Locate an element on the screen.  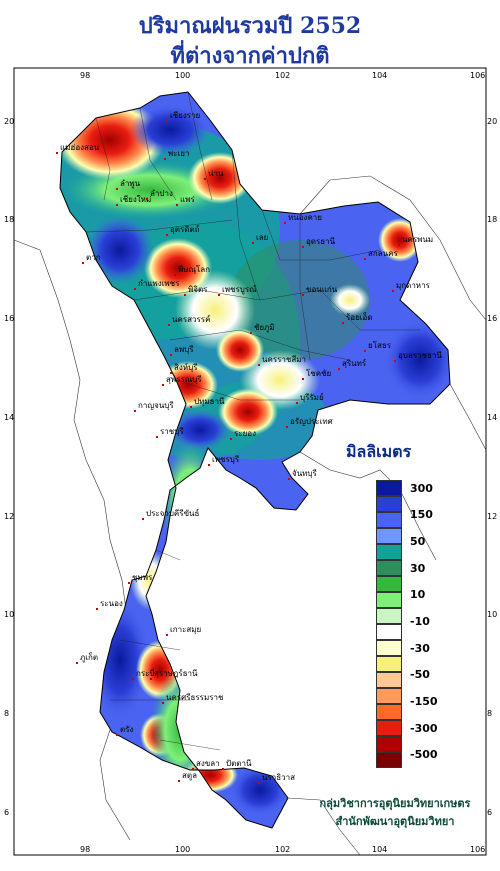
station-label: นครสวรรค์ is located at coordinates (191, 319).